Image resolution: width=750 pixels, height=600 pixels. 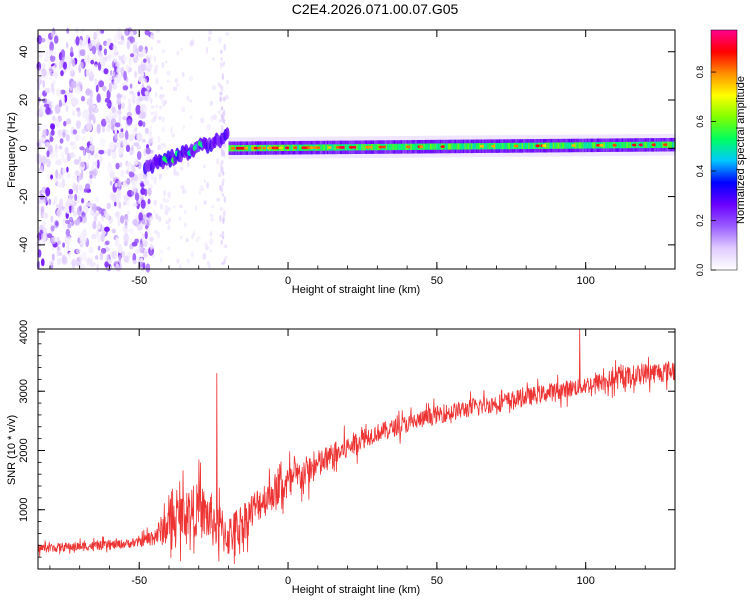 What do you see at coordinates (24, 197) in the screenshot?
I see `y-tick-label: -20` at bounding box center [24, 197].